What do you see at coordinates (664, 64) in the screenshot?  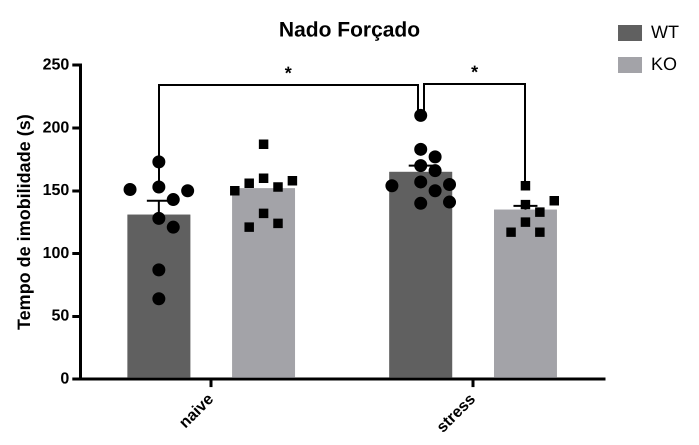 I see `legend-label: KO` at bounding box center [664, 64].